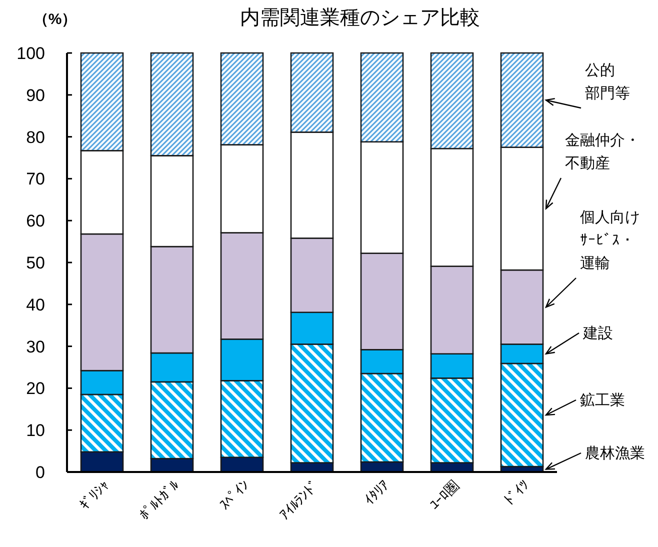 The image size is (658, 547). I want to click on x-tick-label: ﾕｰﾛ圏, so click(444, 494).